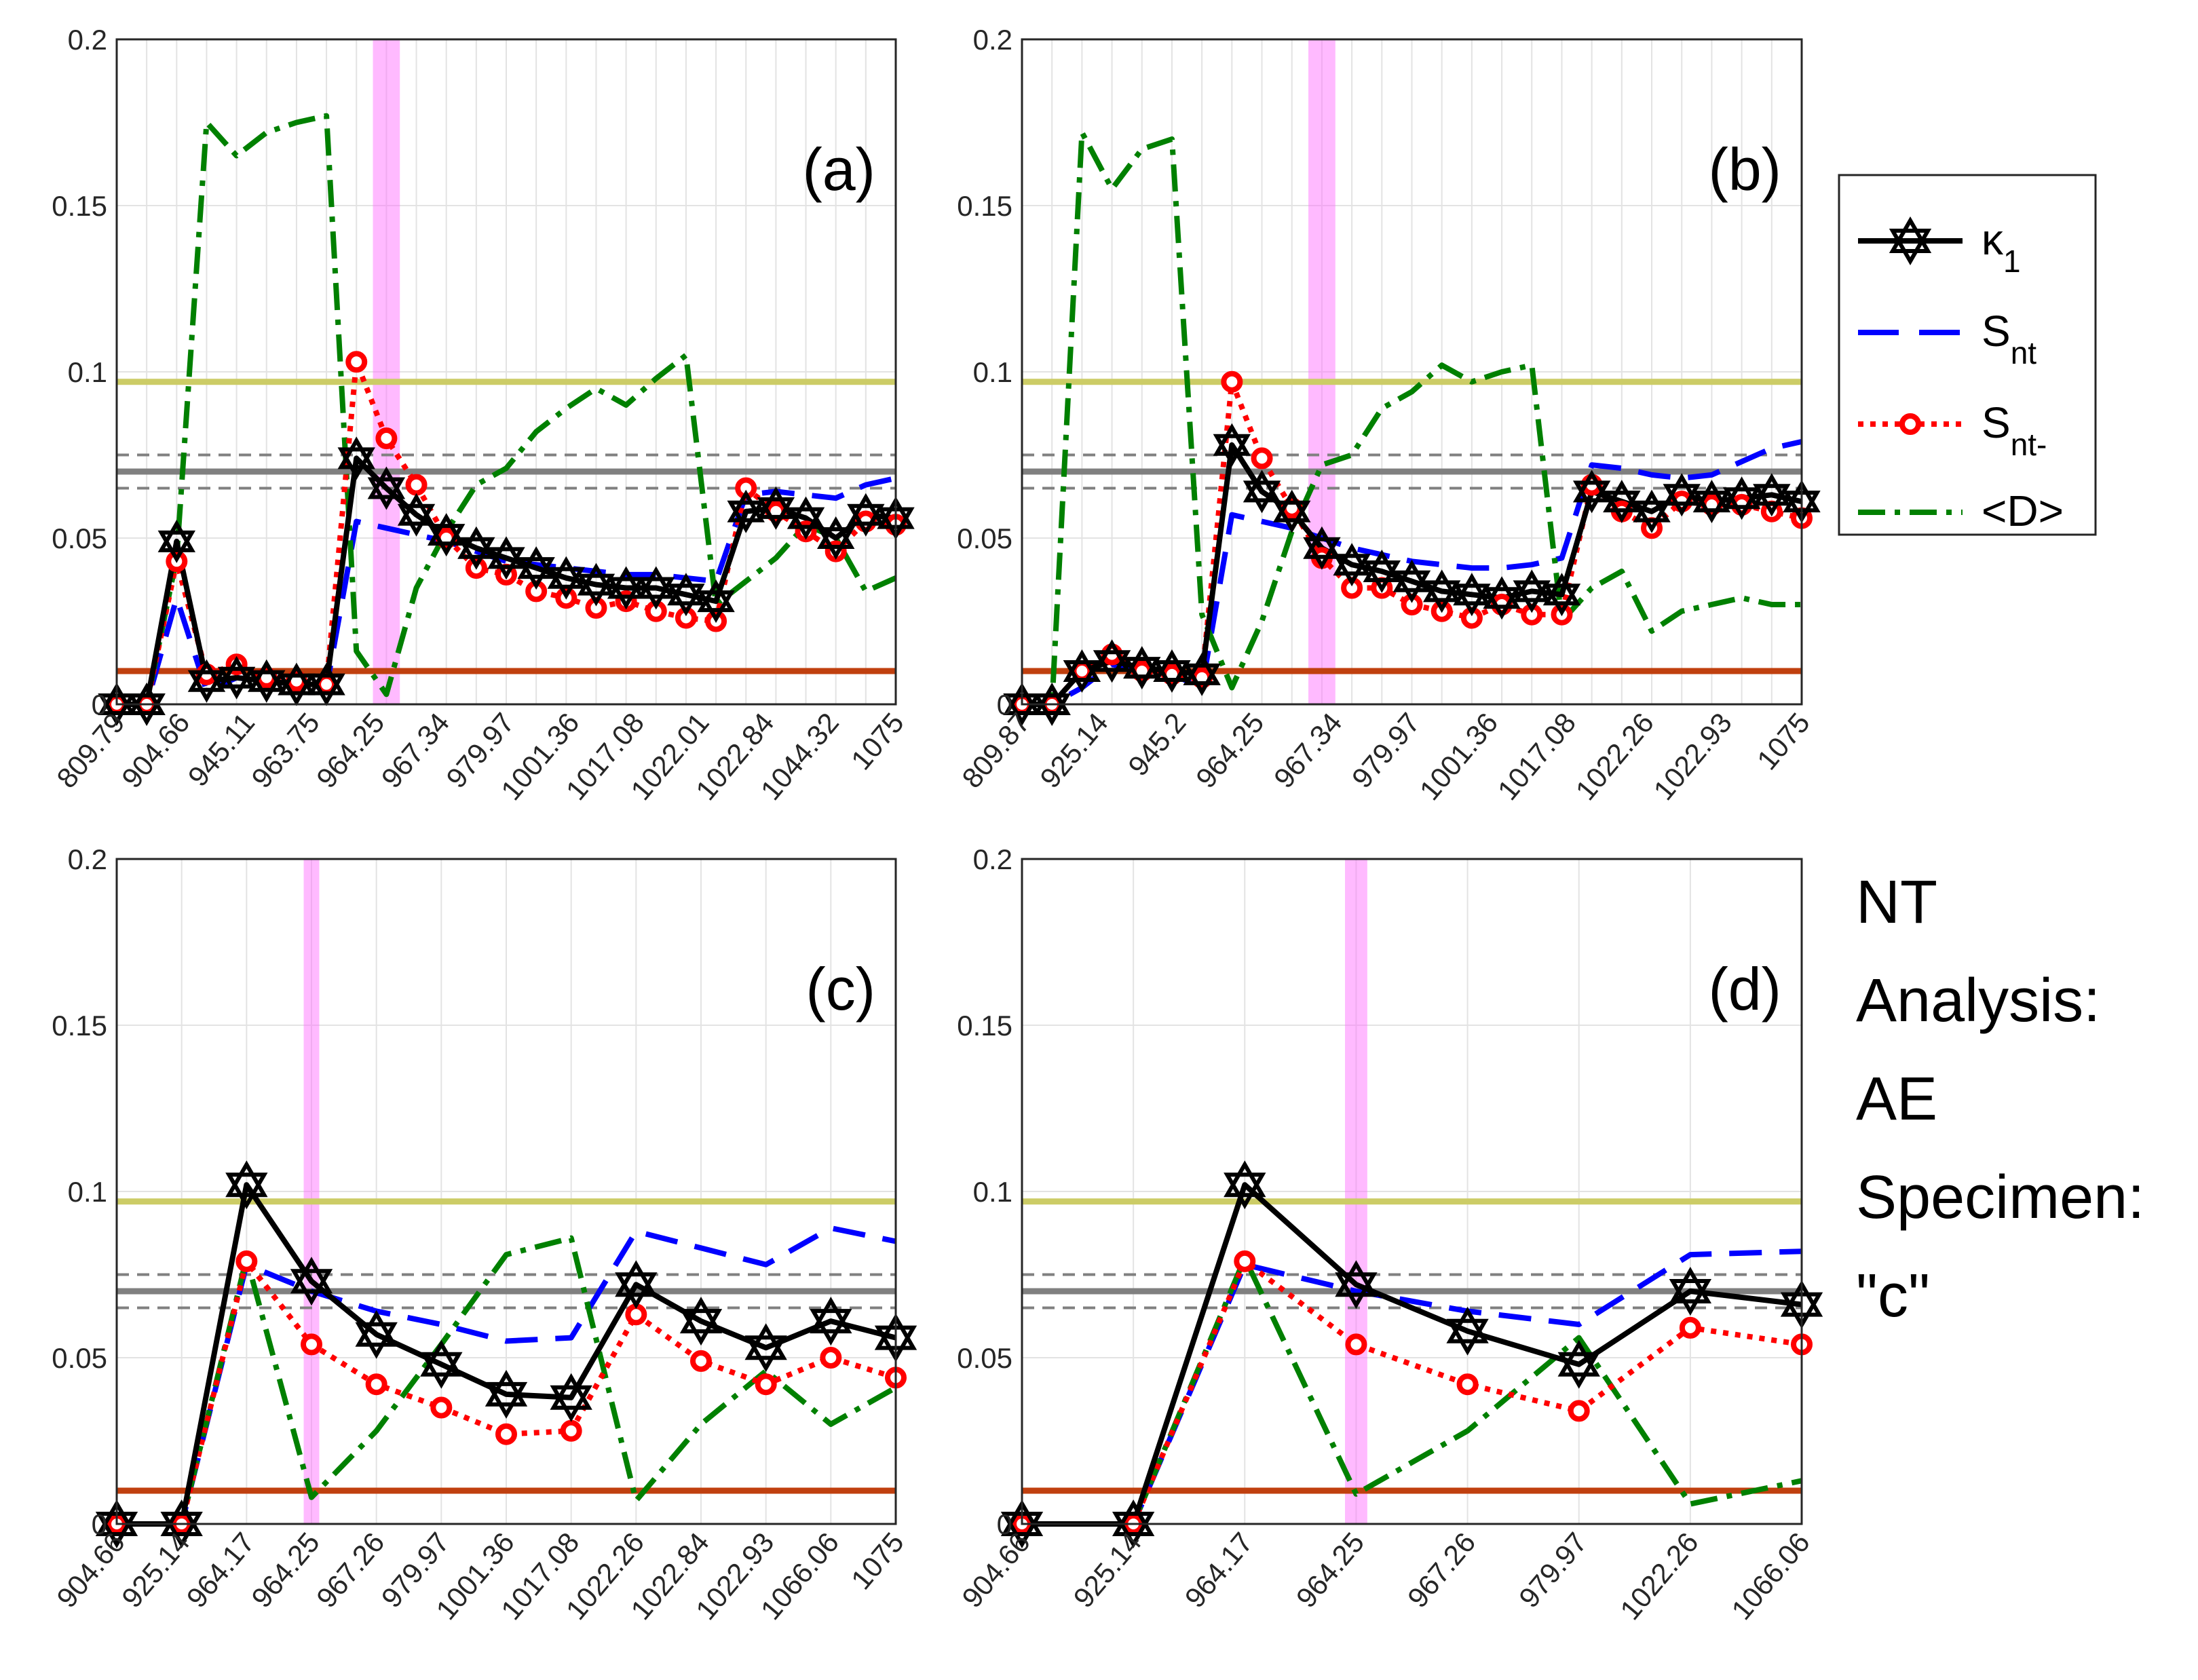 This screenshot has width=2198, height=1680. I want to click on x-tick-label: 1075, so click(877, 741).